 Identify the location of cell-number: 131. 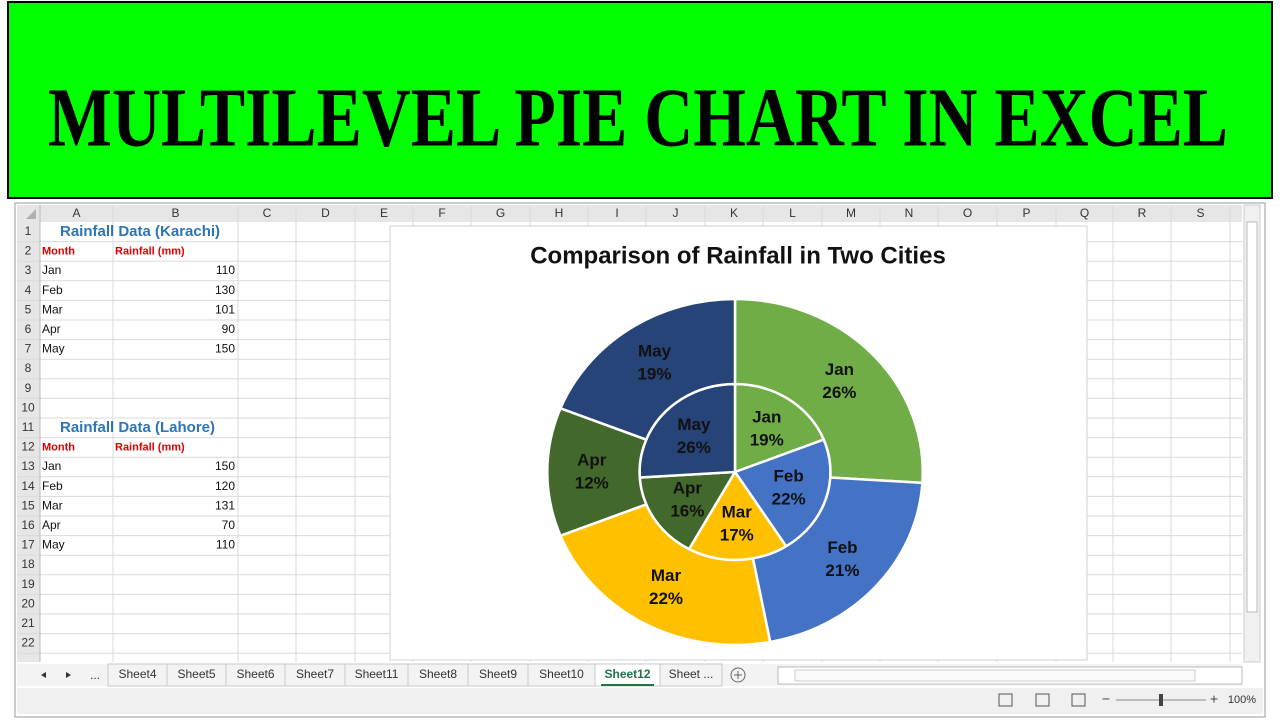
(225, 505).